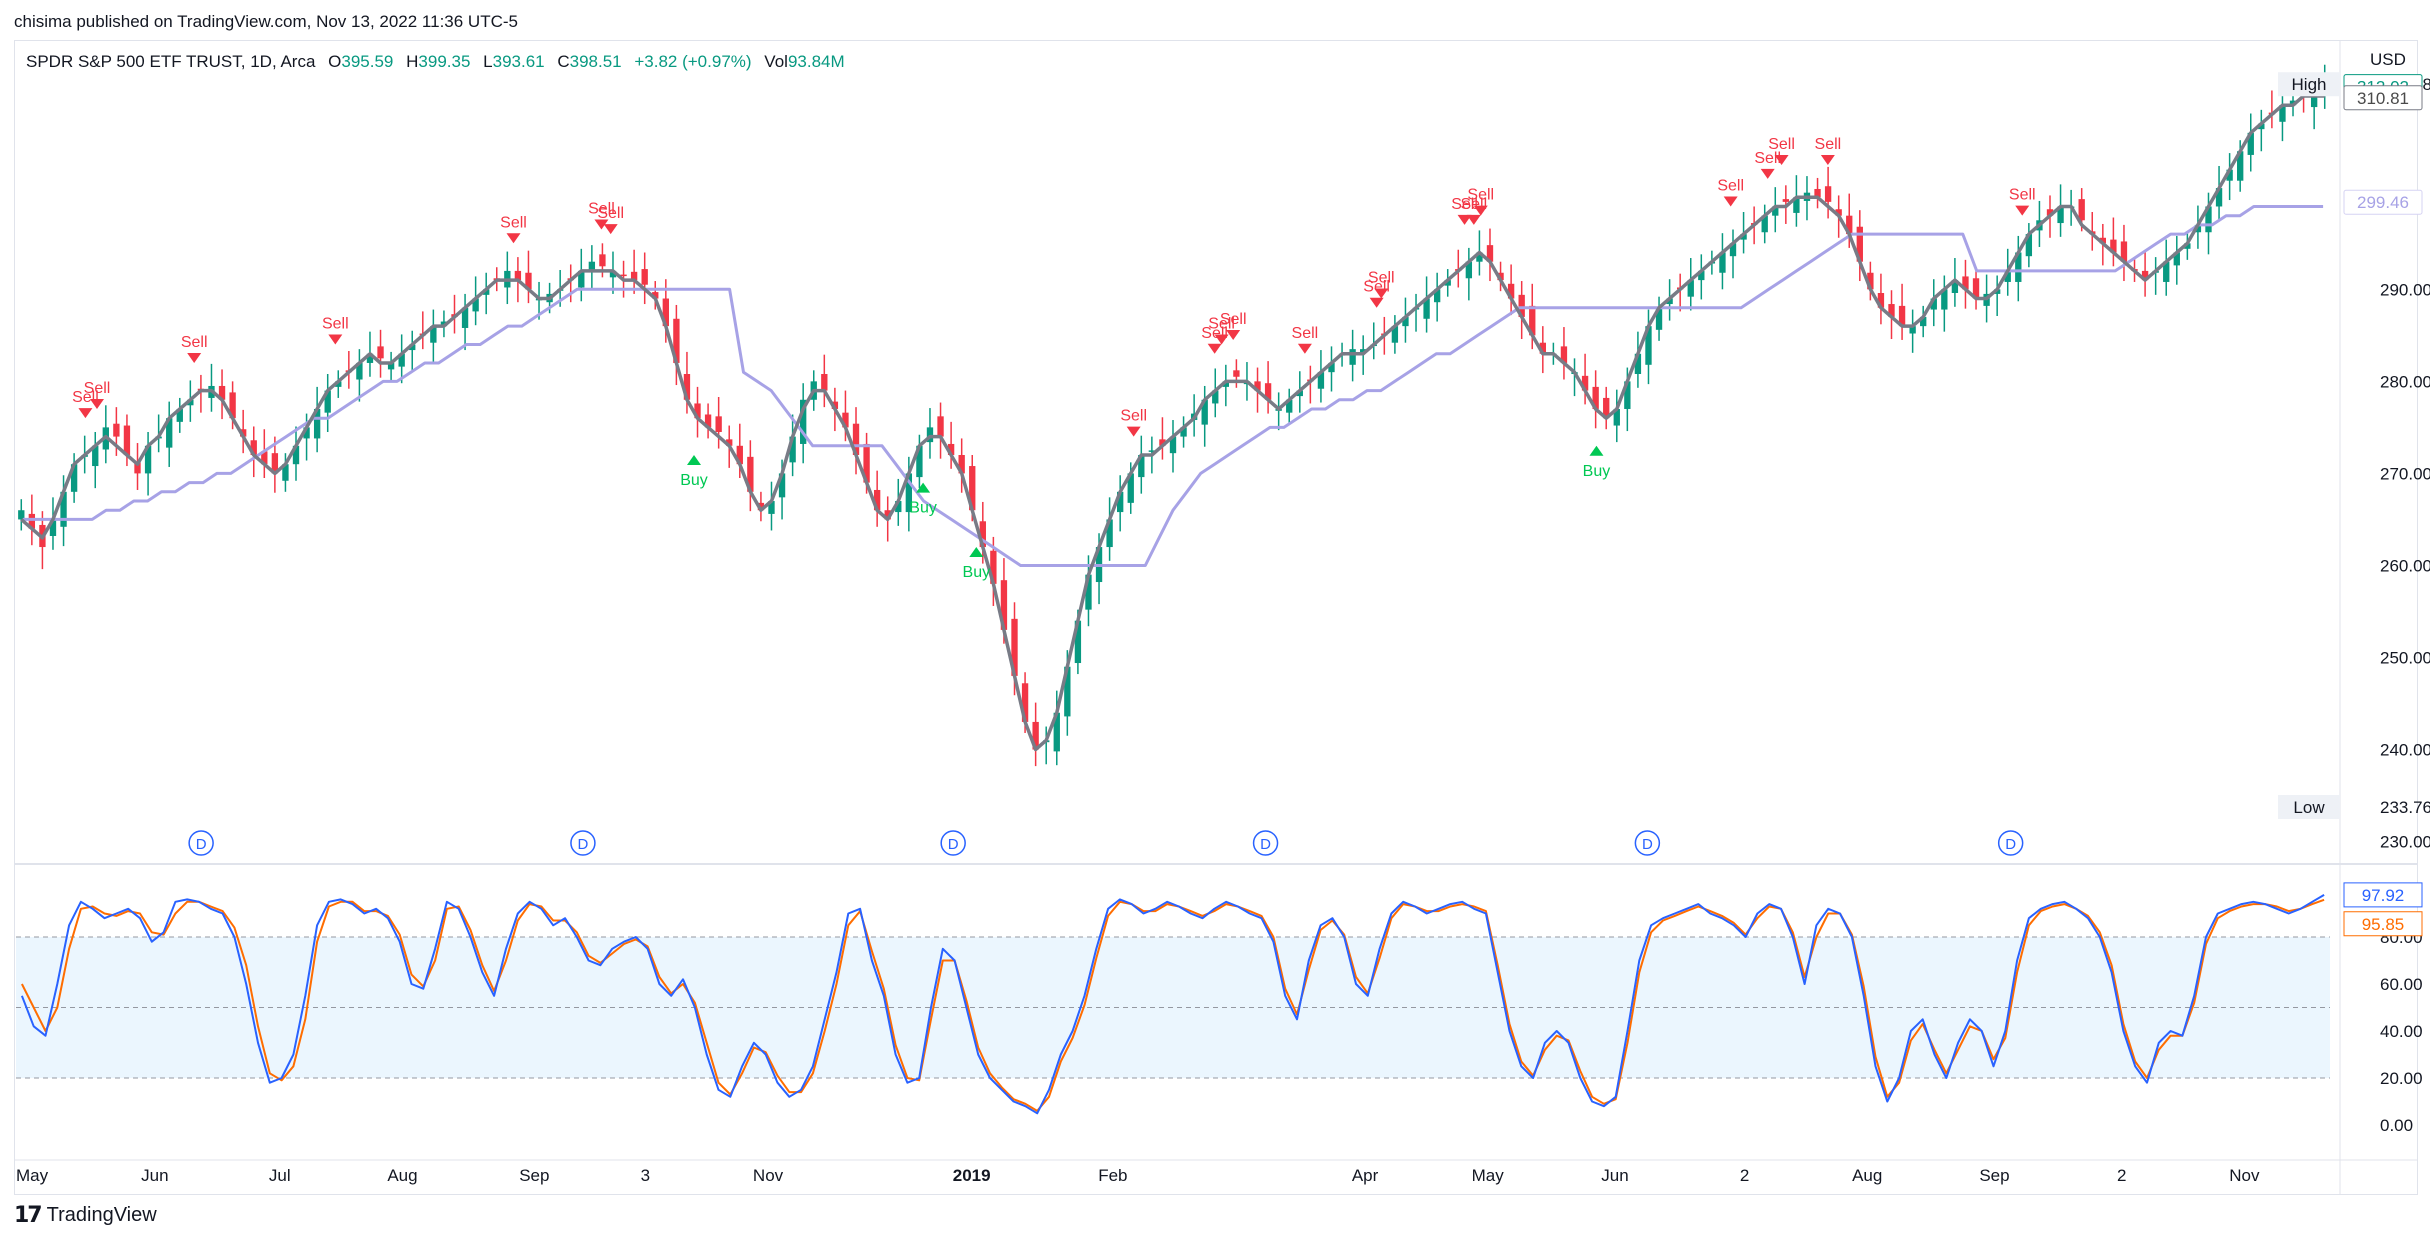 This screenshot has width=2430, height=1241. I want to click on stop-last-label: 299.46, so click(2383, 202).